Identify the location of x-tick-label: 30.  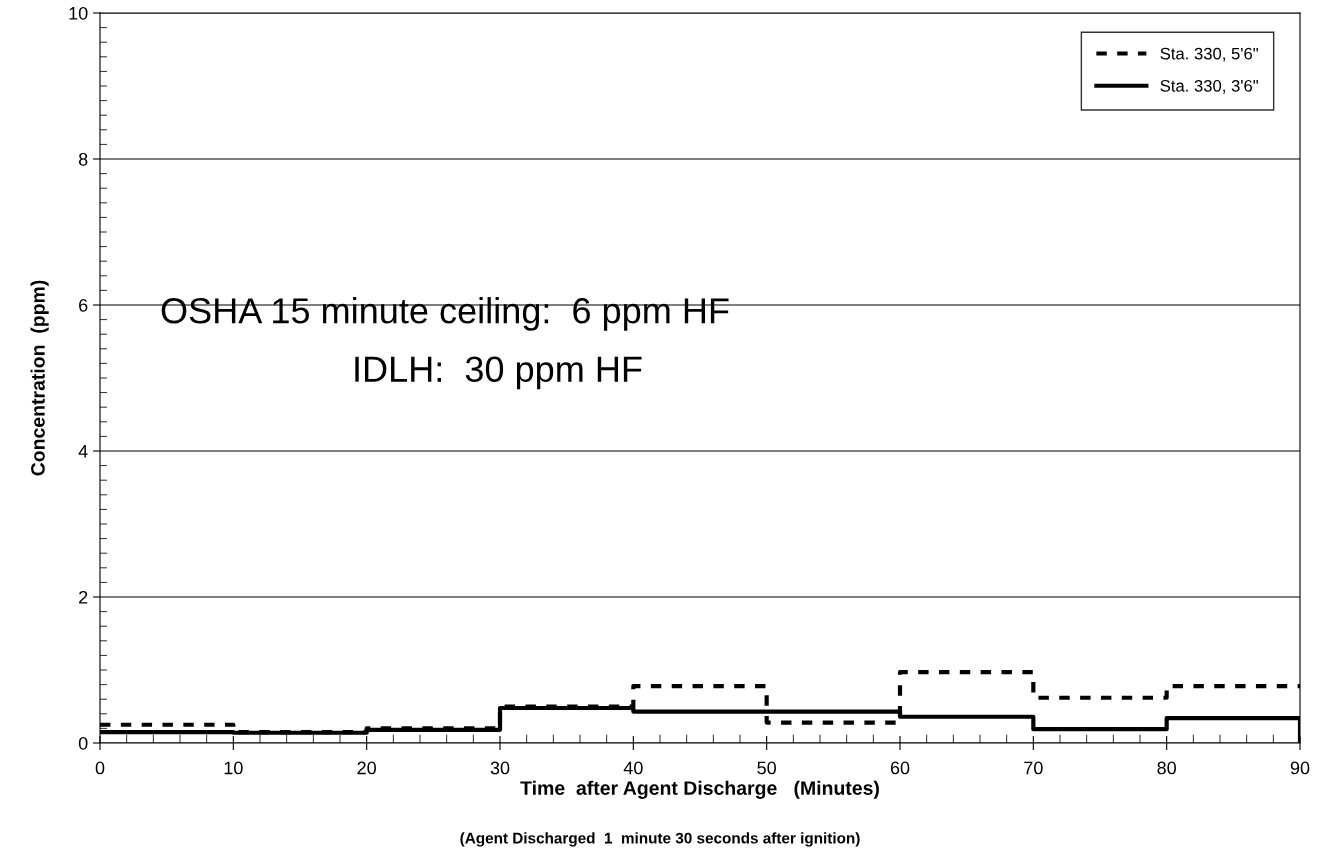
(500, 768).